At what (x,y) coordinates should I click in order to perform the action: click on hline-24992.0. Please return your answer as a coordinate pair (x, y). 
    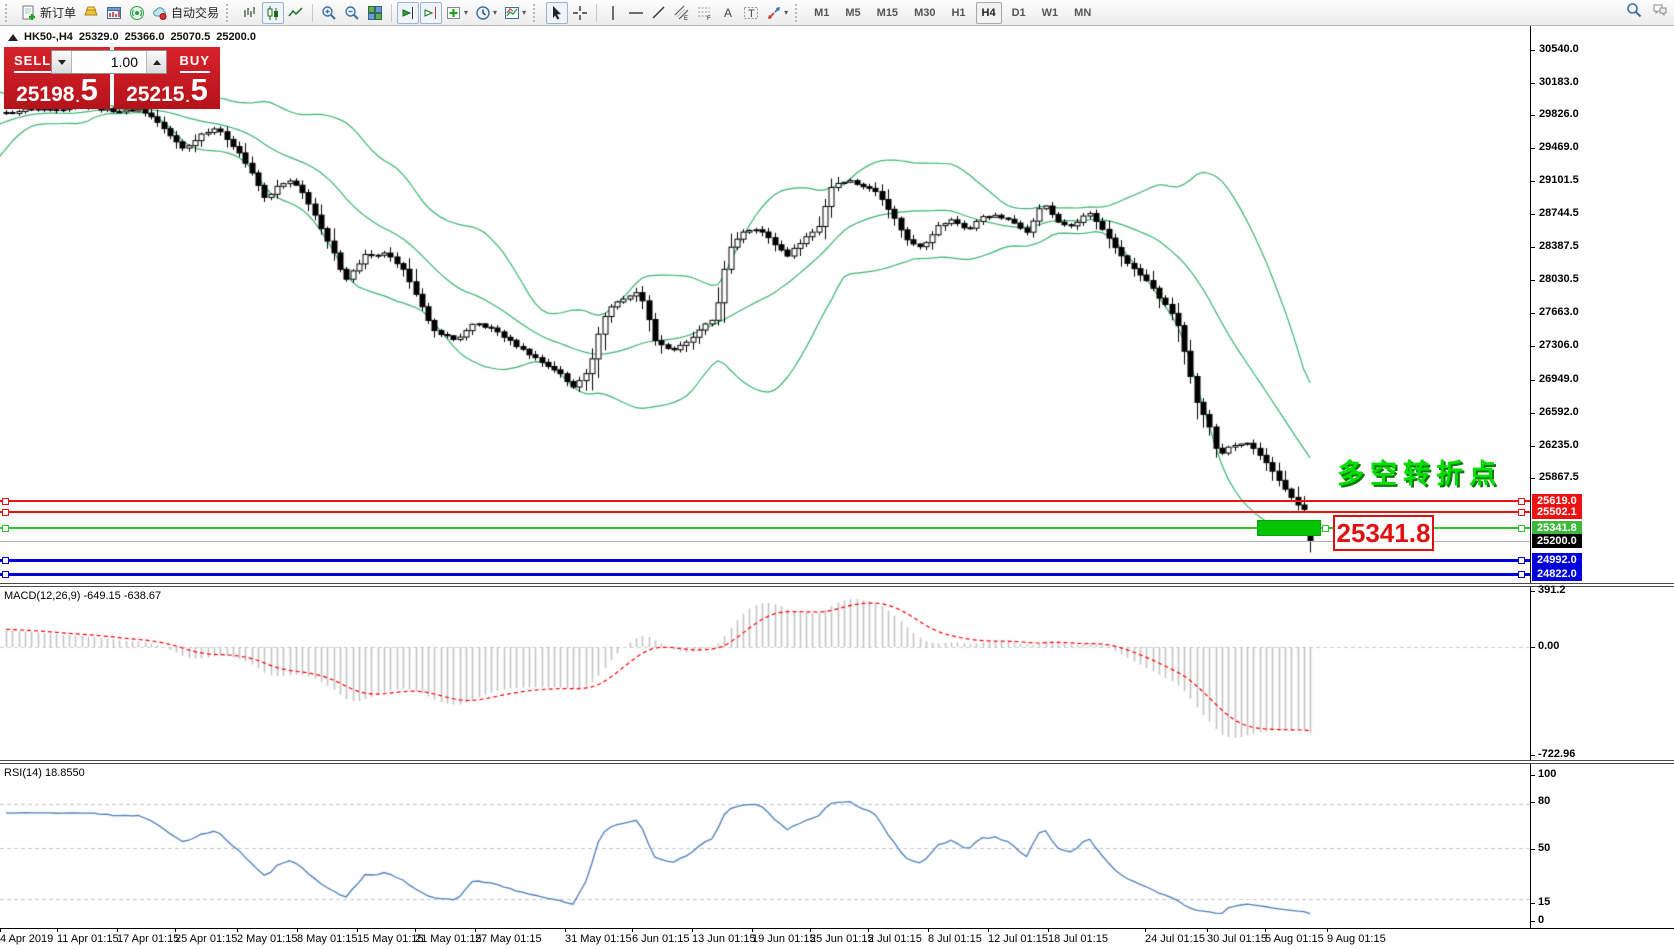
    Looking at the image, I should click on (765, 560).